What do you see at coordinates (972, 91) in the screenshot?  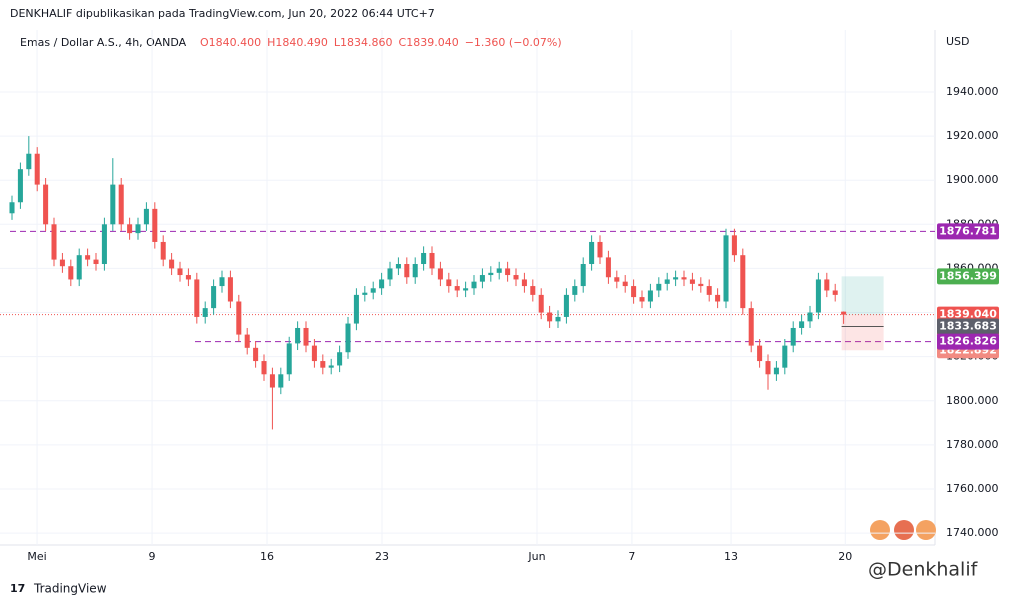 I see `y-tick-label: 1940.000` at bounding box center [972, 91].